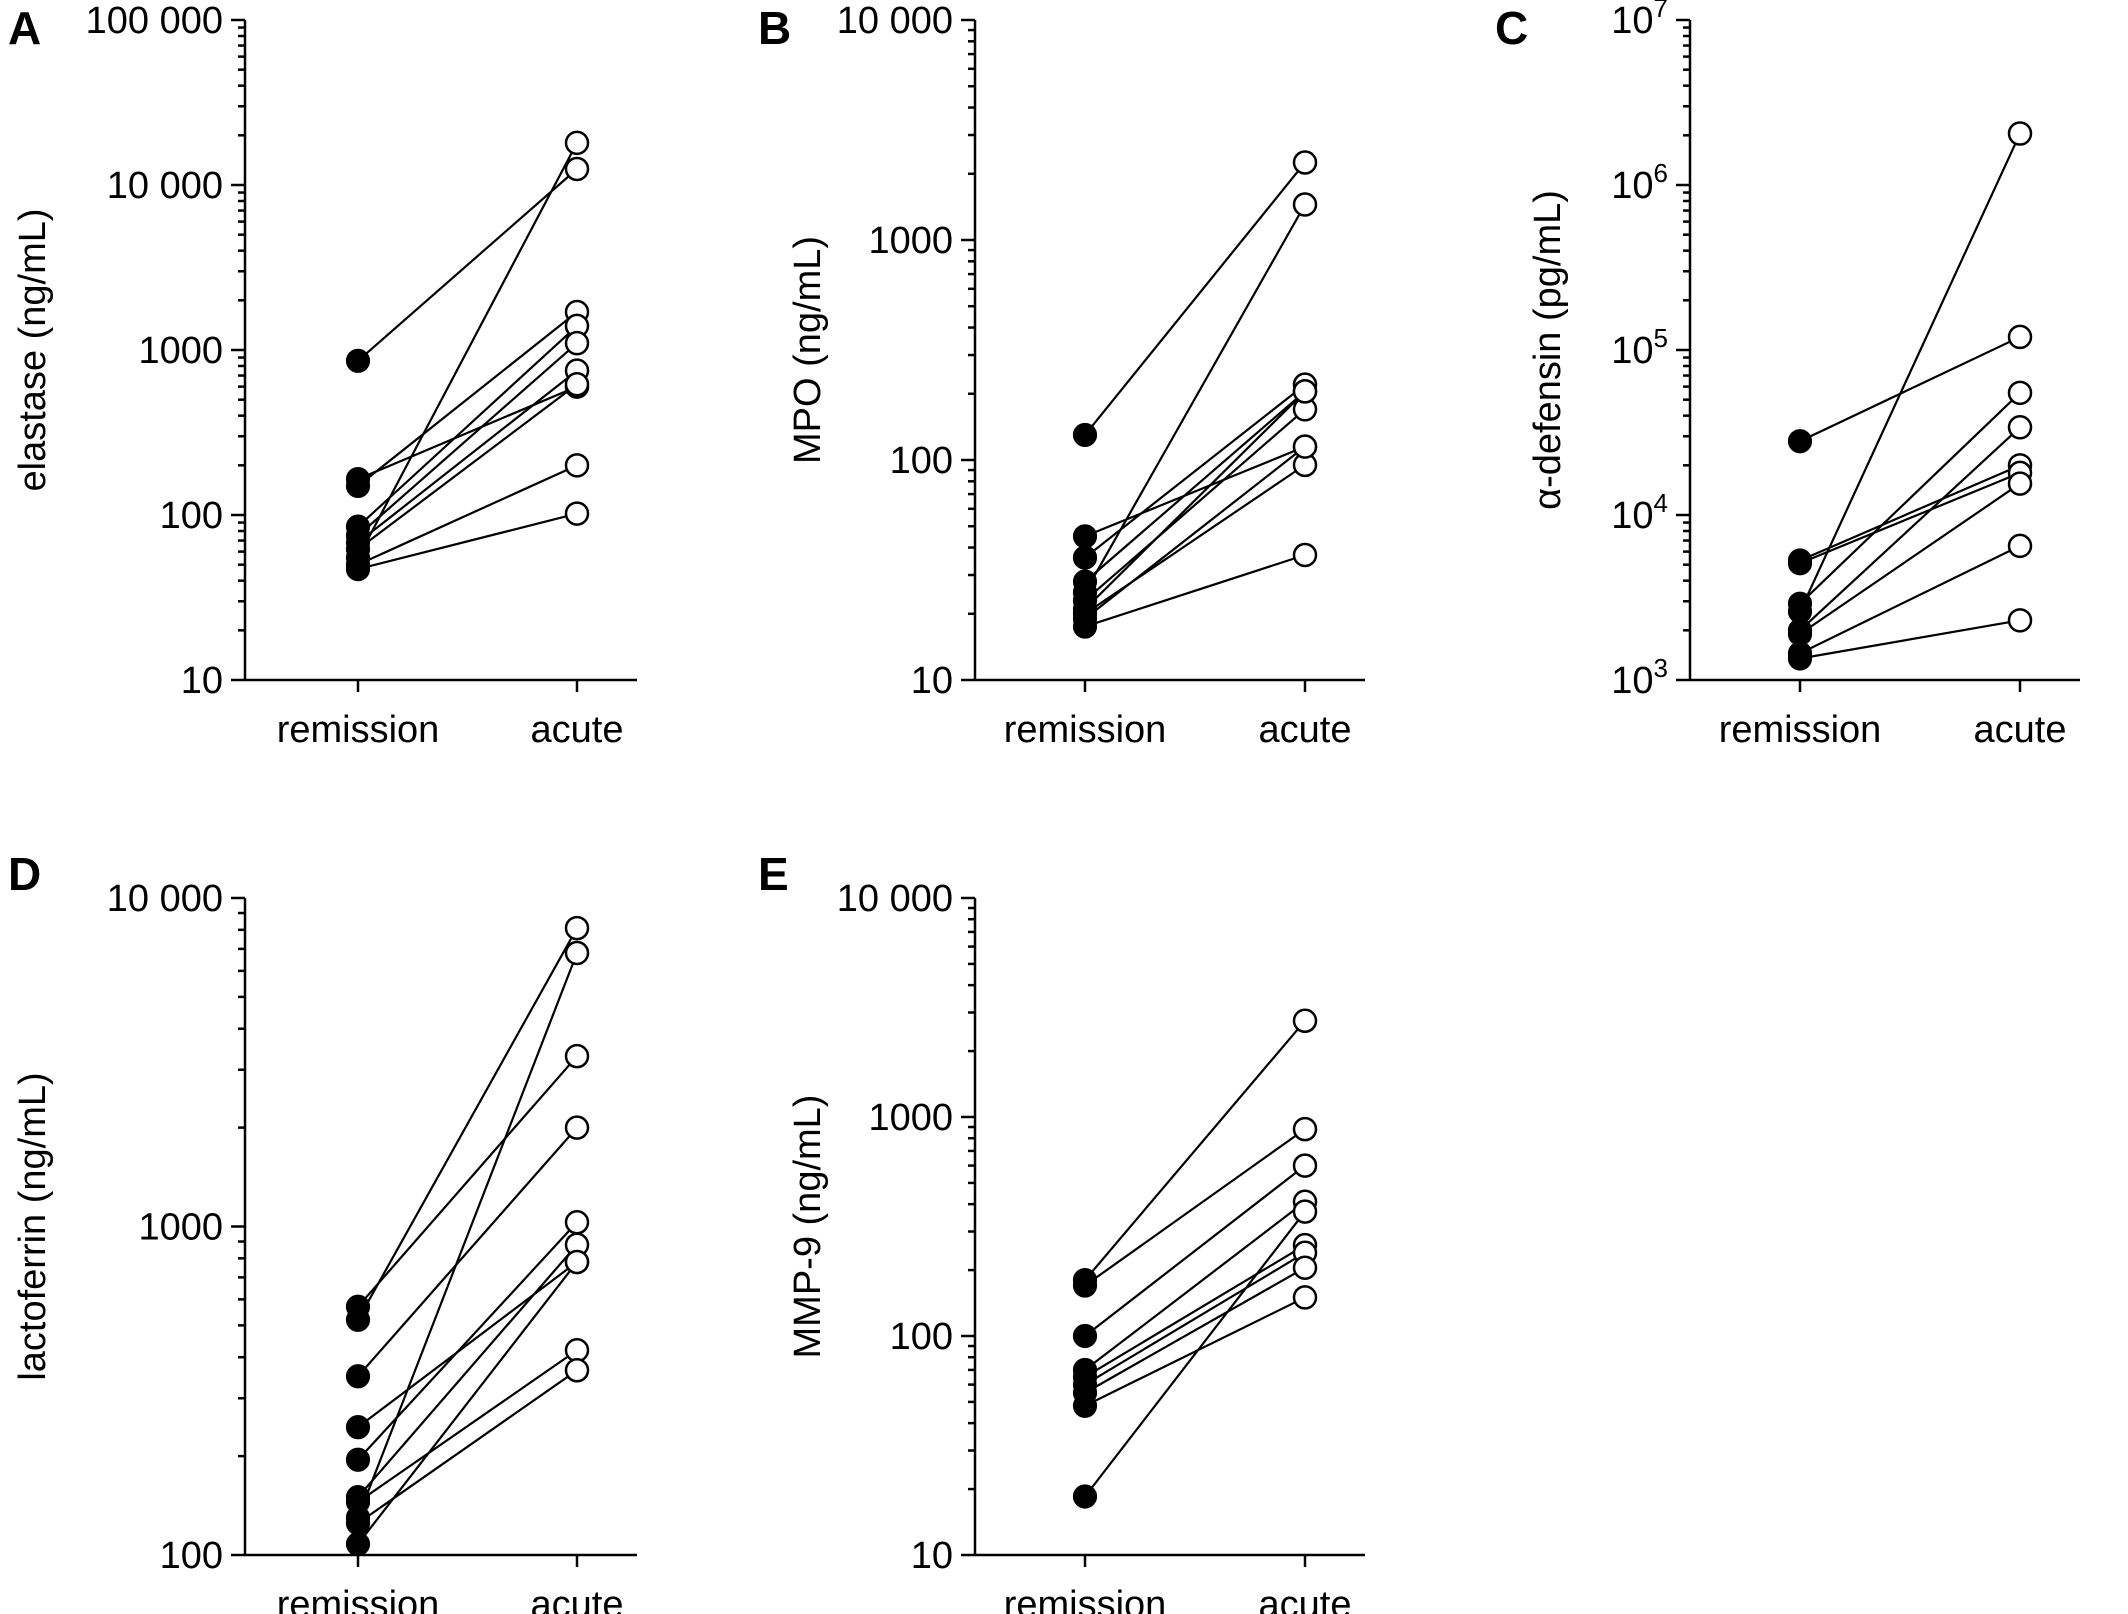 This screenshot has height=1614, width=2128. I want to click on y-axis-title: lactoferrin (ng/mL), so click(33, 1226).